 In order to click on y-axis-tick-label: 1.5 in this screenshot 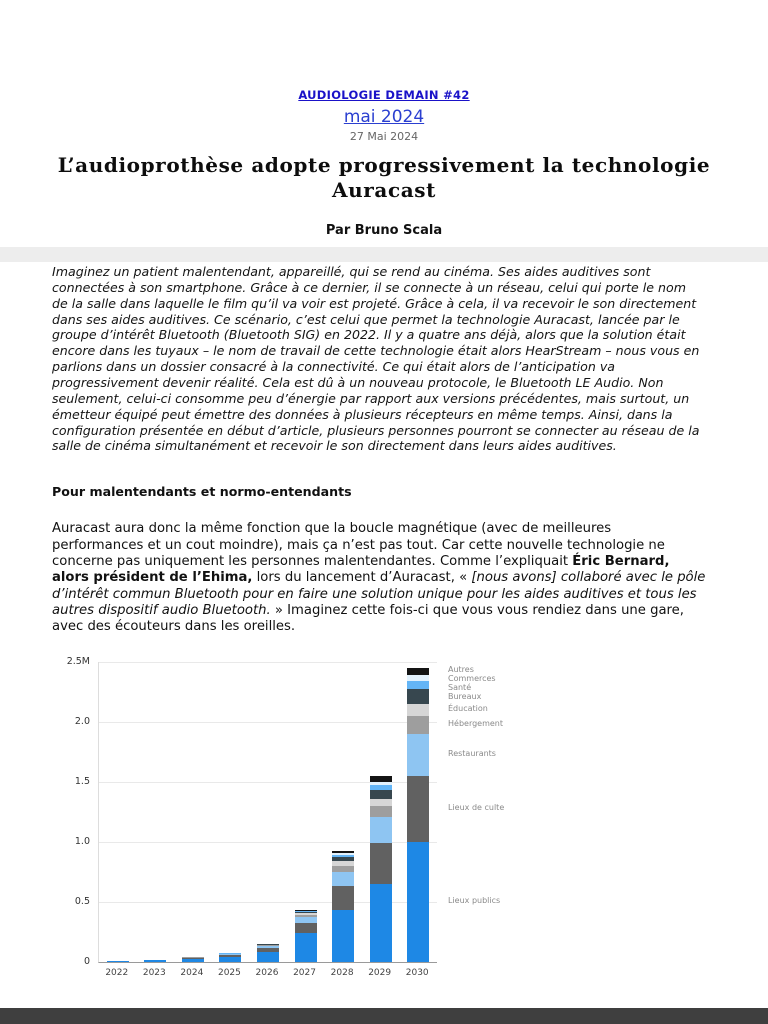, I will do `click(82, 781)`.